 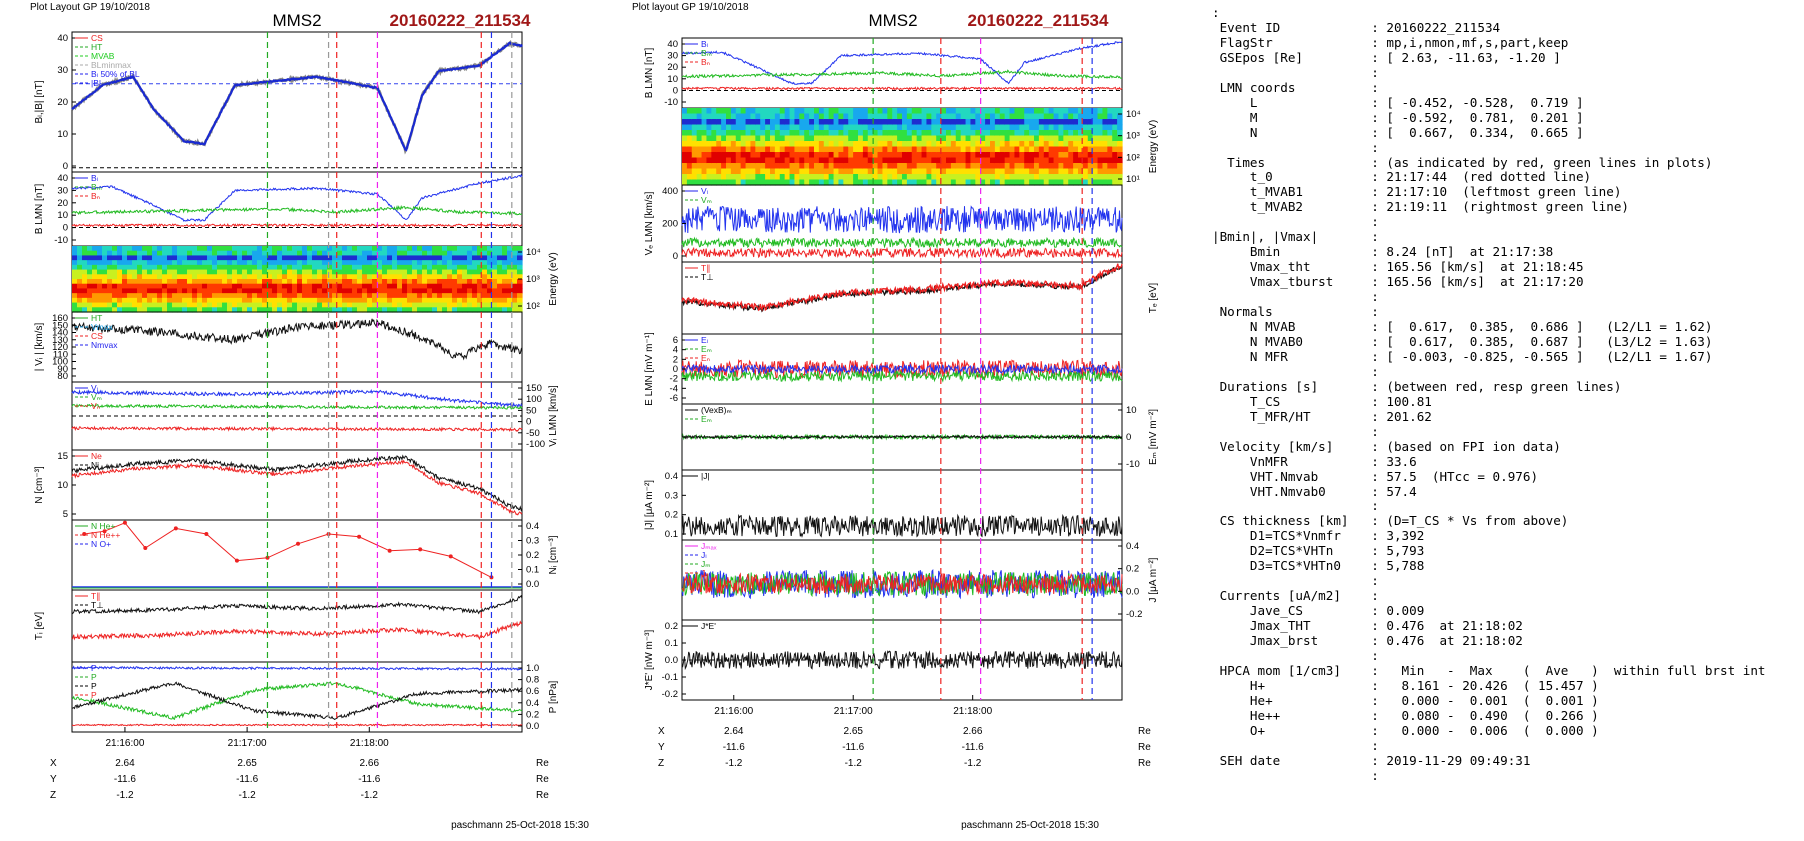 I want to click on series-line-ni, so click(x=297, y=483).